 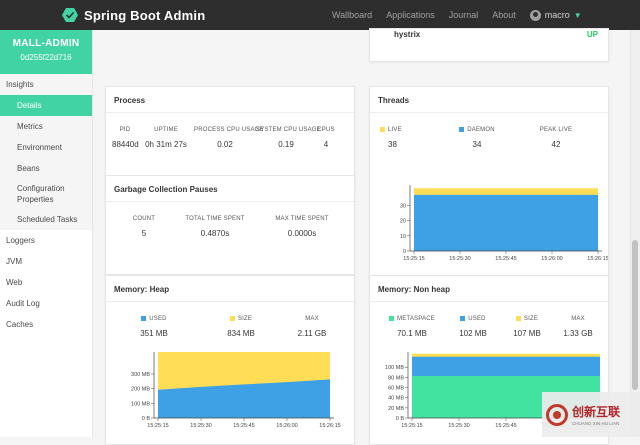 I want to click on stat-daemon: DAEMON 34, so click(x=477, y=138).